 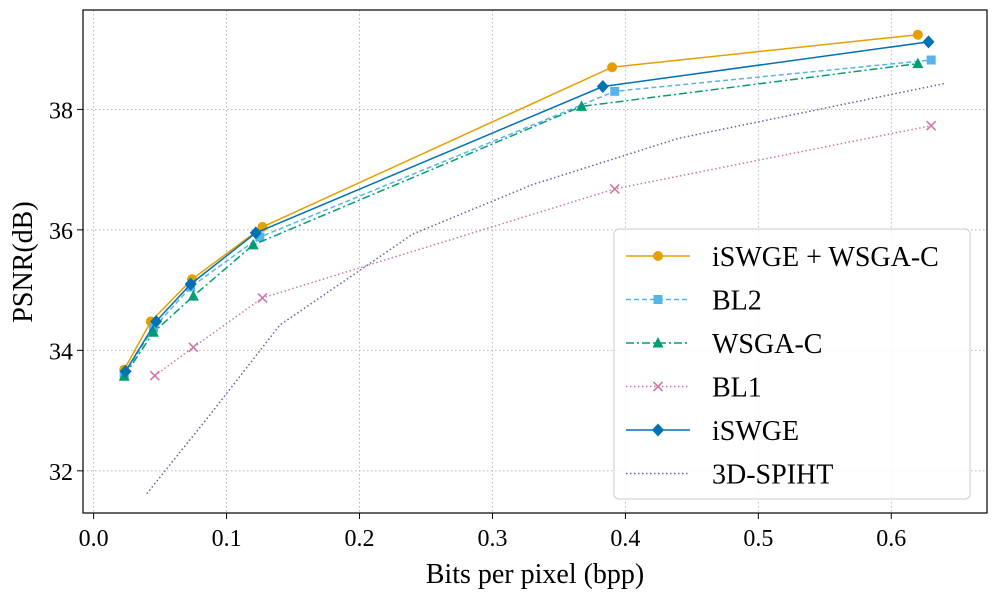 What do you see at coordinates (94, 539) in the screenshot?
I see `x-tick-label: 0.0` at bounding box center [94, 539].